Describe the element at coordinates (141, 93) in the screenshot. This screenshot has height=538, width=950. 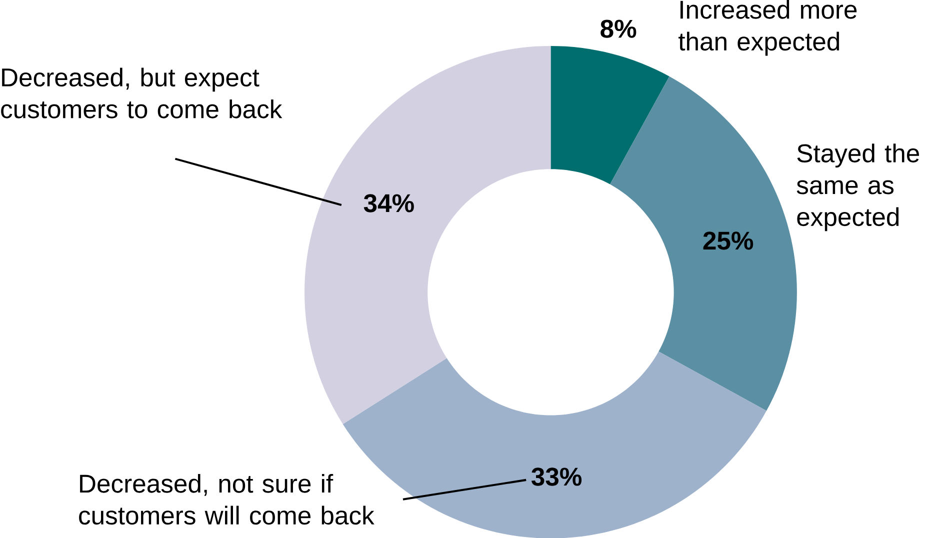
I see `slice-label: Decreased, but expect customers to come back` at that location.